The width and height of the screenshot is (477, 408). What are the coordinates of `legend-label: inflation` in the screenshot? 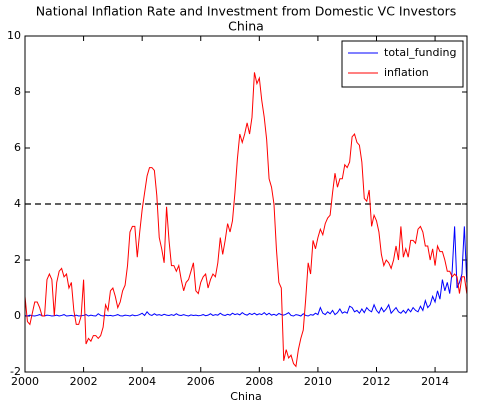 It's located at (406, 72).